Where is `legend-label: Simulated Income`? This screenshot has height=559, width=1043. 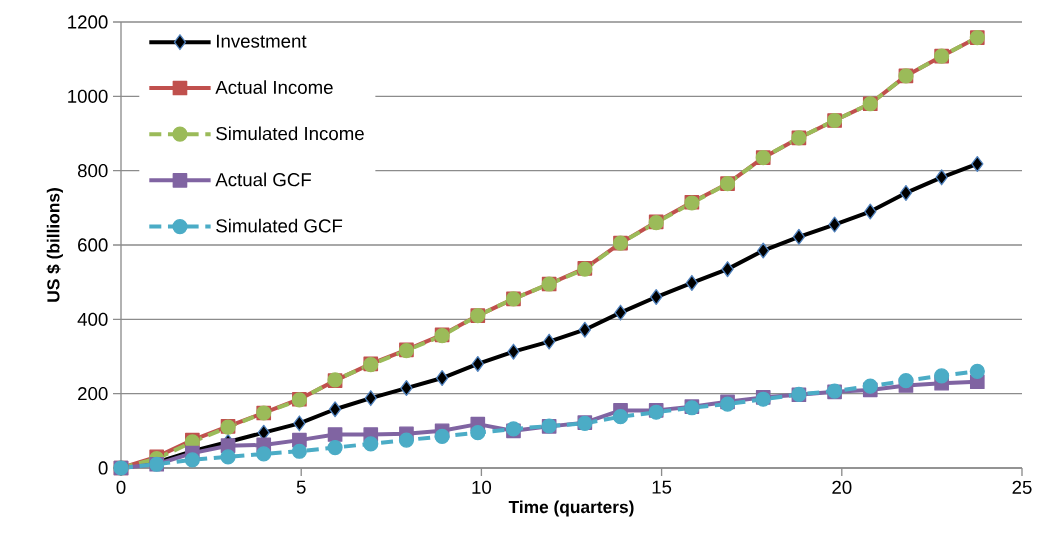
legend-label: Simulated Income is located at coordinates (290, 133).